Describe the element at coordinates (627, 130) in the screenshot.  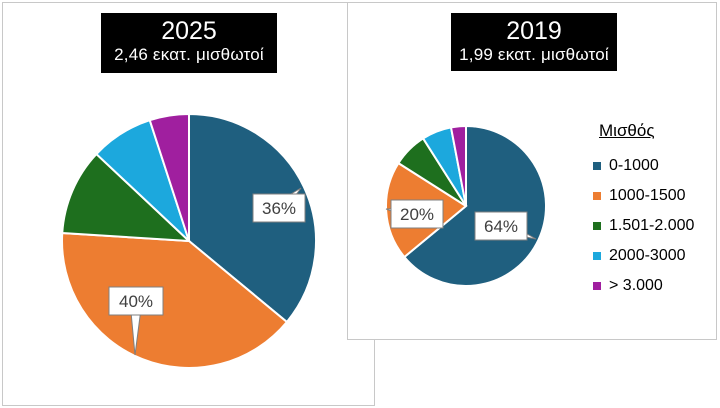
I see `legend-title: Μισθός` at that location.